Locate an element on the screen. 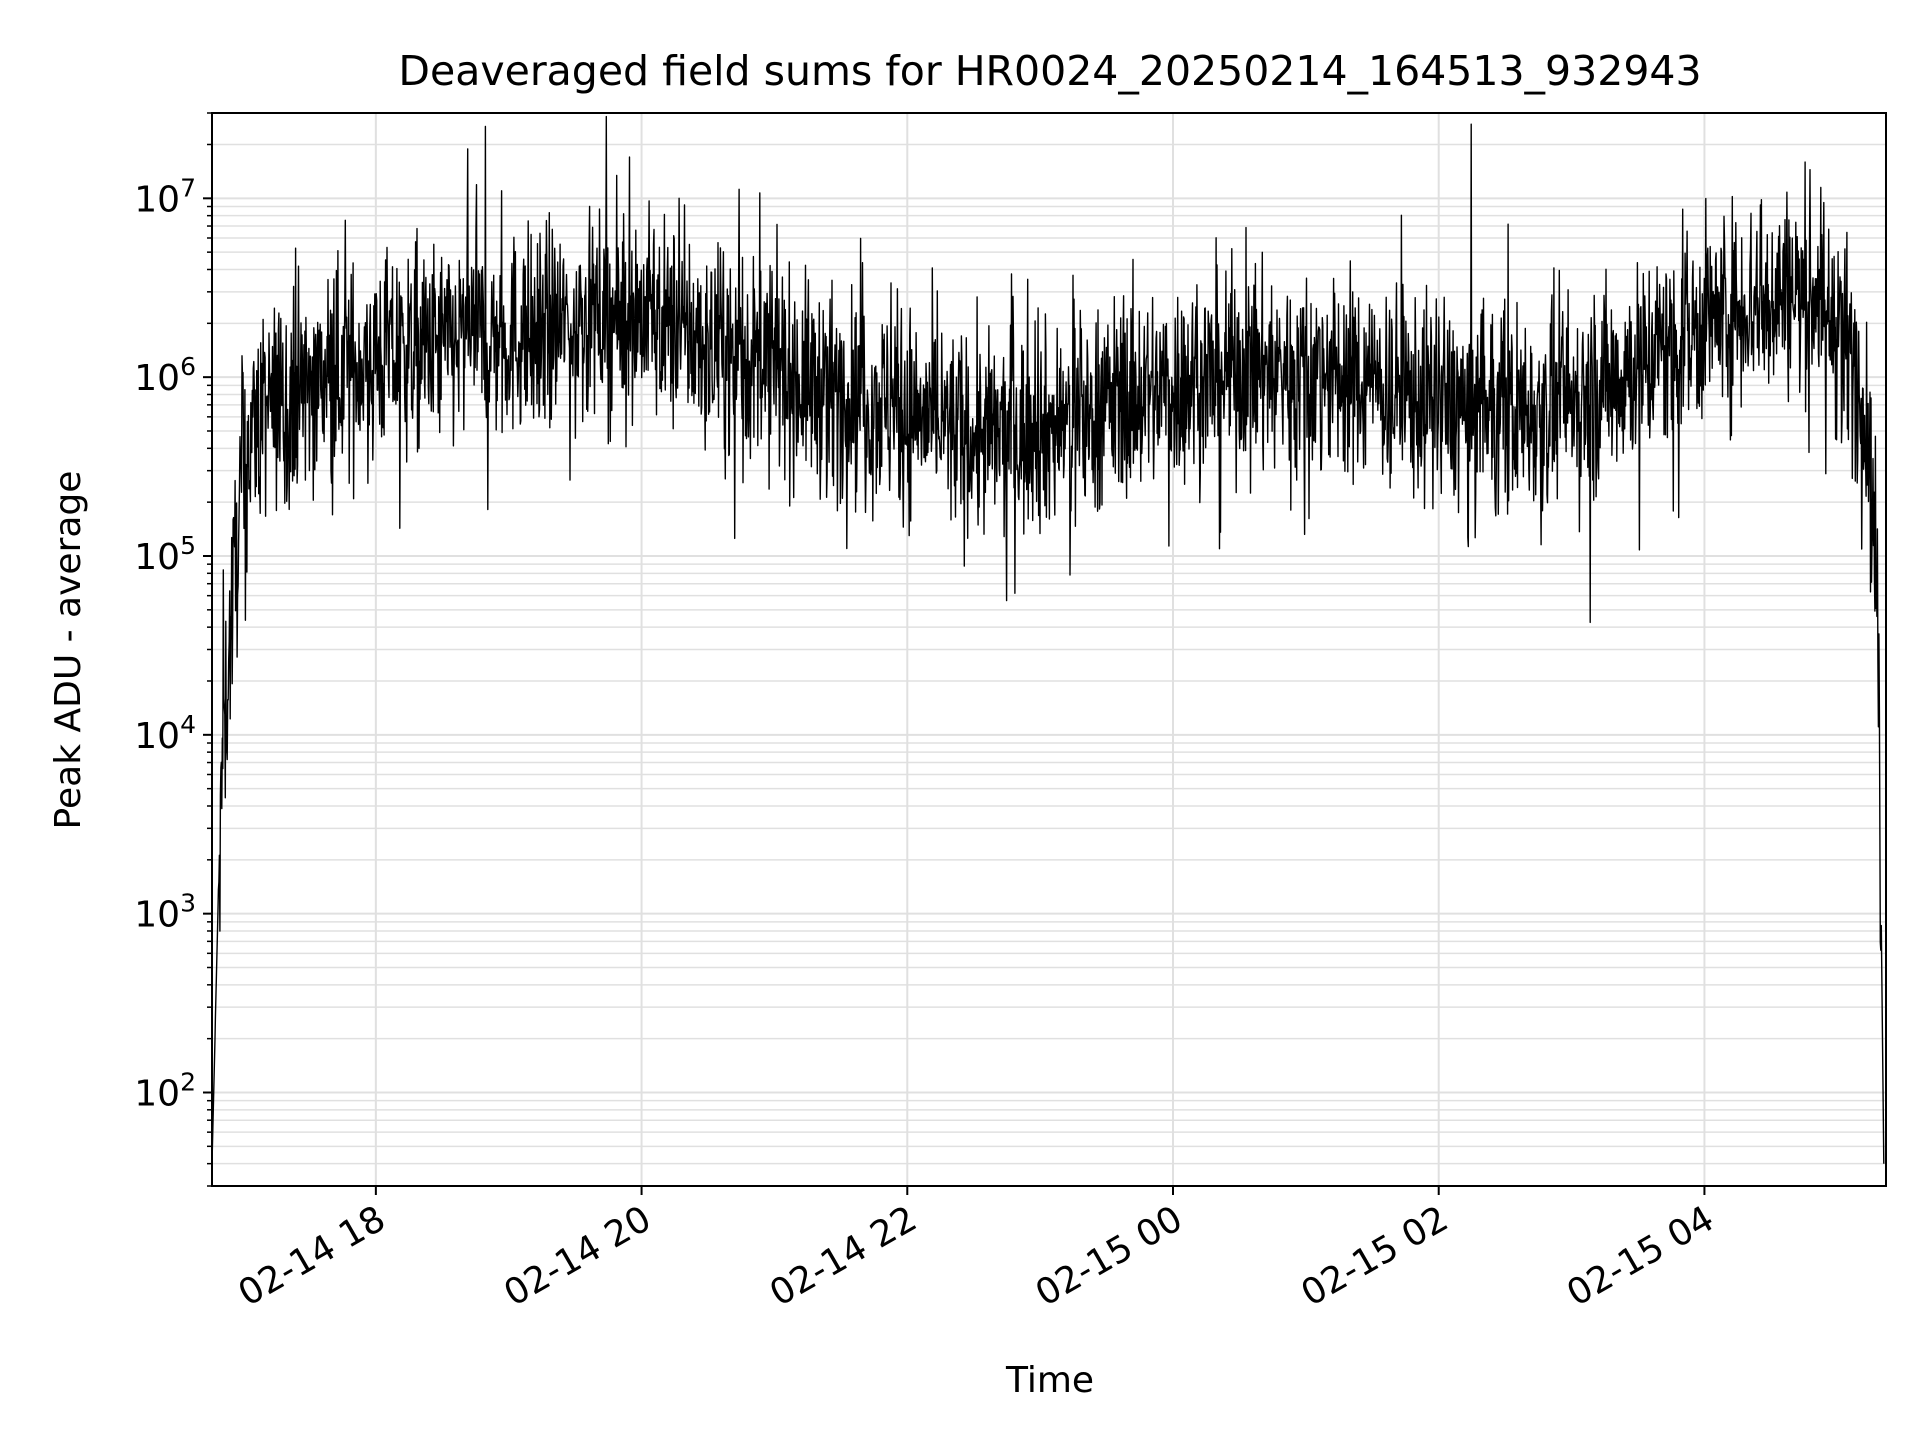  y-tick-label: 10⁵ is located at coordinates (165, 554).